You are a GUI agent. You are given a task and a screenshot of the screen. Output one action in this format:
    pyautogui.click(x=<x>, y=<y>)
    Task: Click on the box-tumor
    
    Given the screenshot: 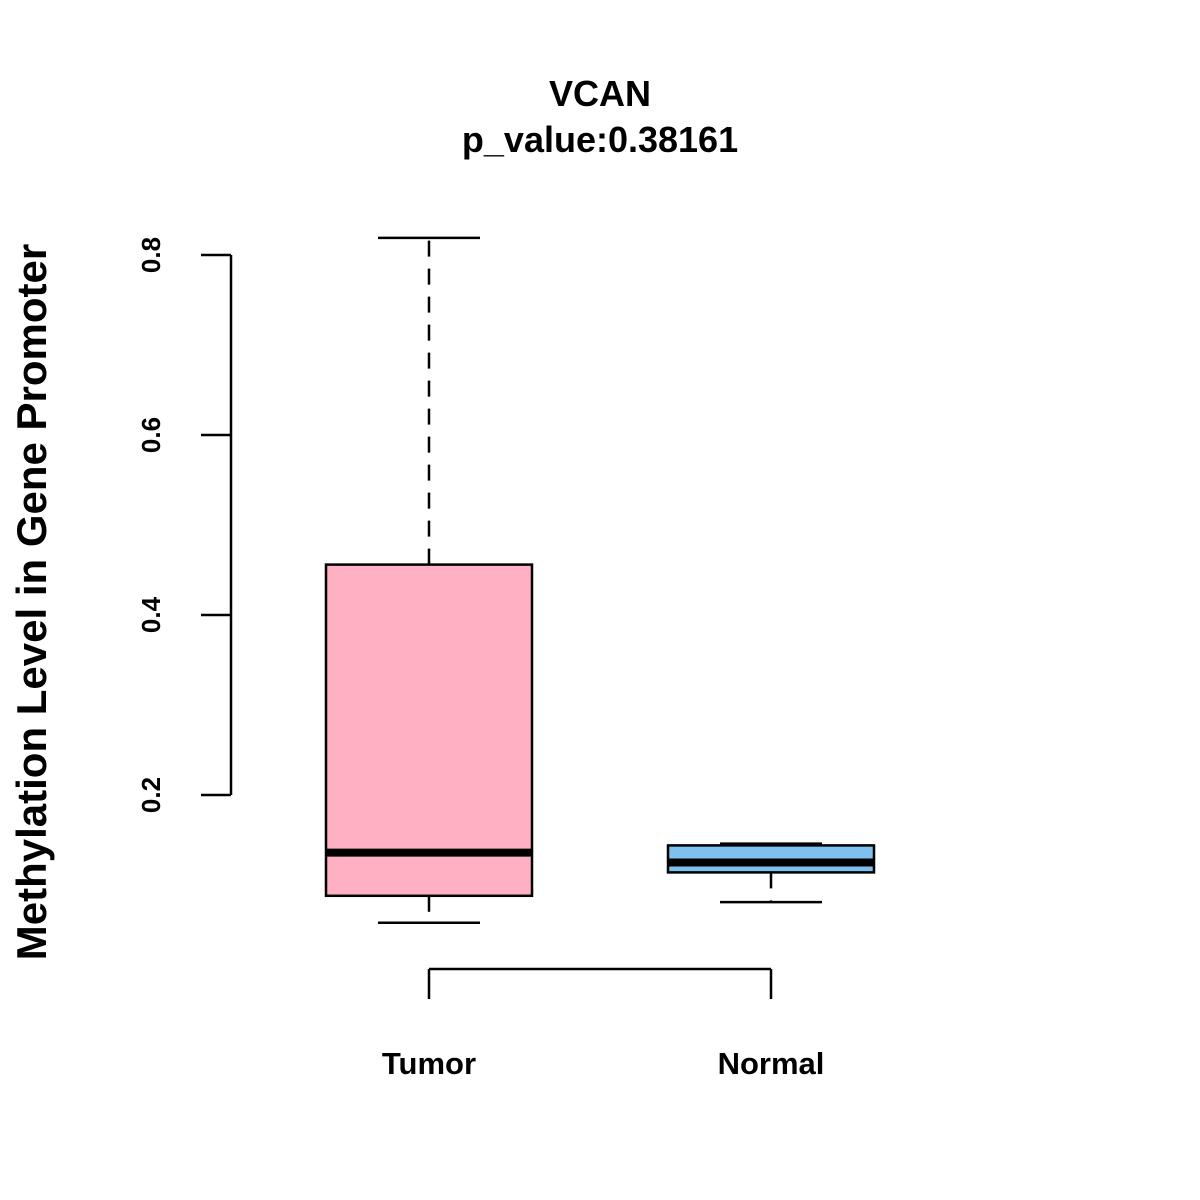 What is the action you would take?
    pyautogui.click(x=429, y=580)
    